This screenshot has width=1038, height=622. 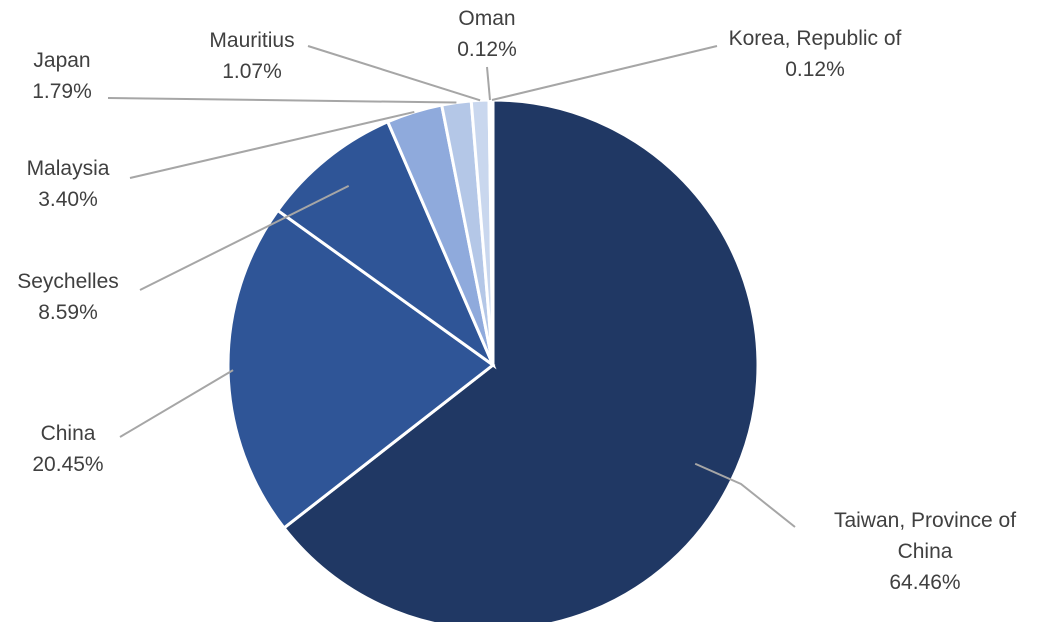 I want to click on data-label-name: Korea, Republic of, so click(x=815, y=38).